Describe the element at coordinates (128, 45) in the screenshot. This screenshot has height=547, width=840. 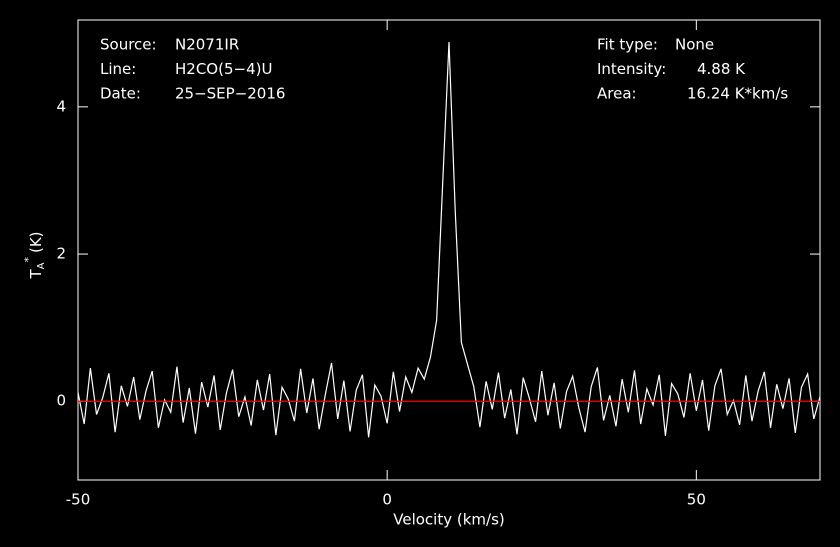
I see `info-label: Source:` at that location.